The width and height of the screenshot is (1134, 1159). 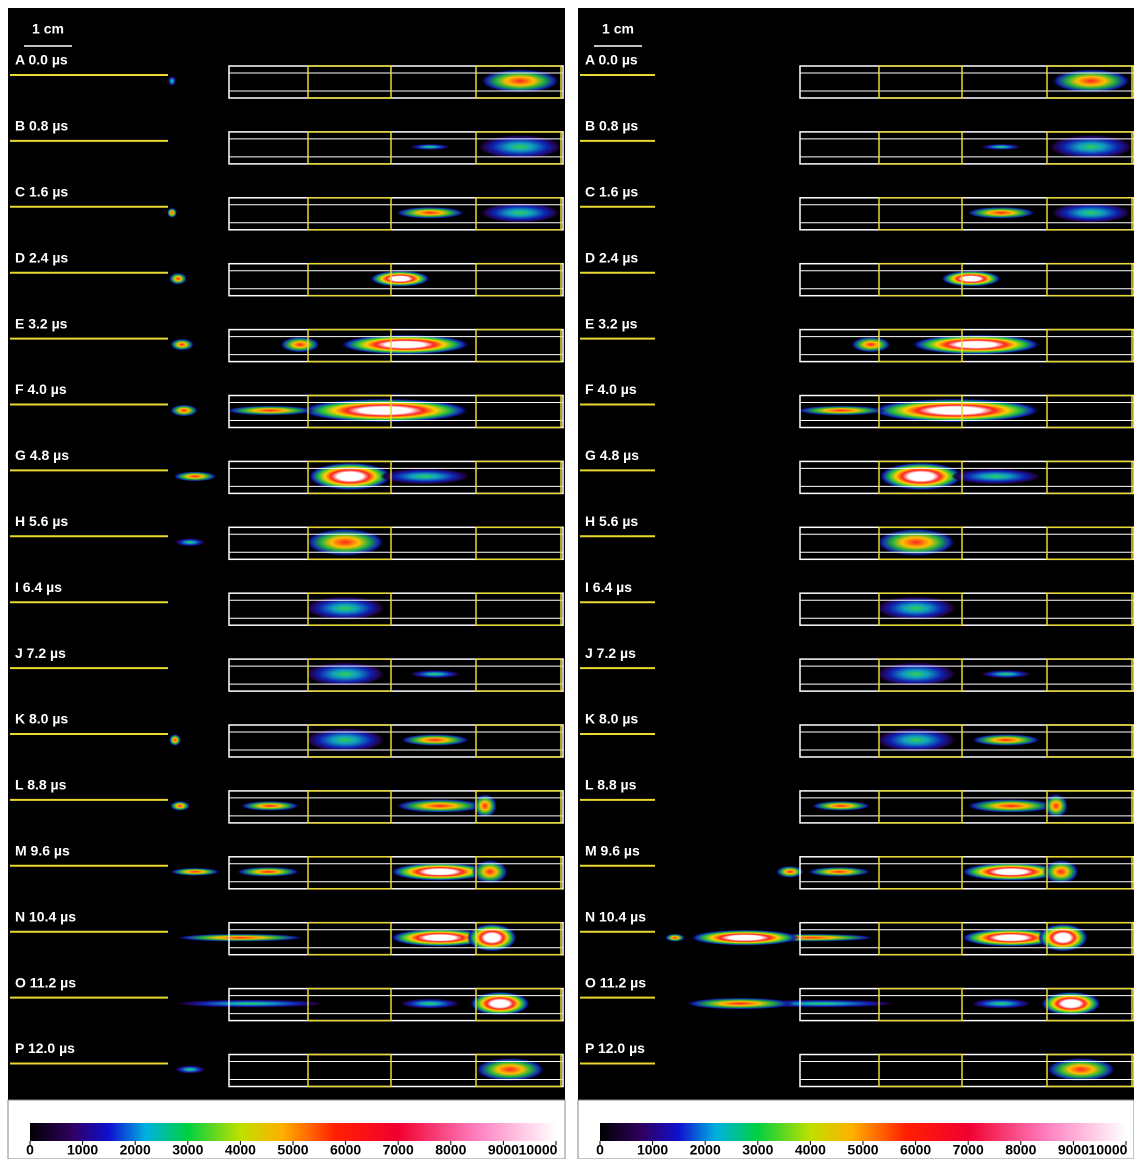 I want to click on colorbar-tick-label: 7000, so click(x=398, y=1150).